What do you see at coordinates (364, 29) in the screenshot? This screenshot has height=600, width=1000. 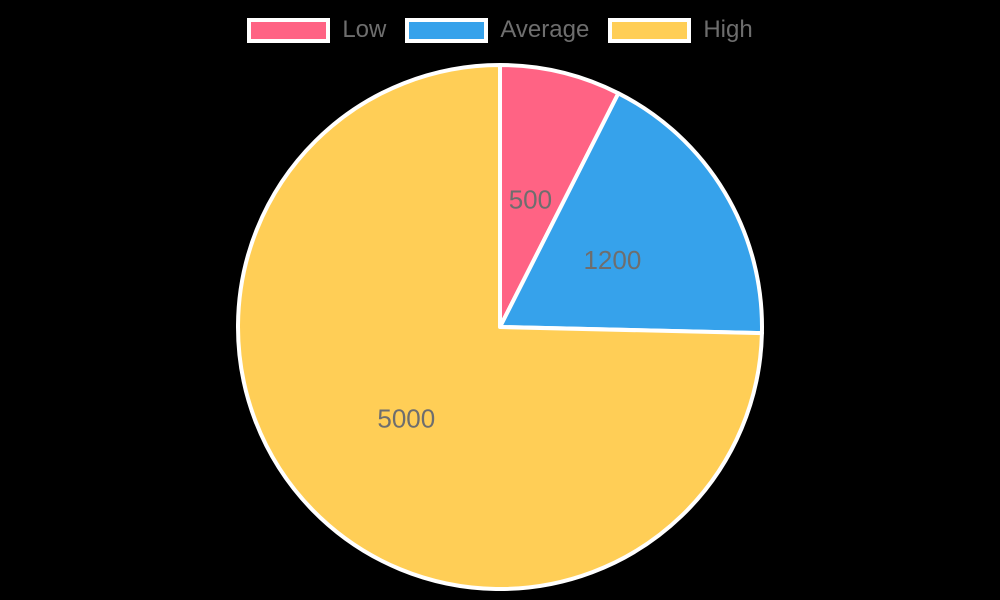 I see `legend-label-low: Low` at bounding box center [364, 29].